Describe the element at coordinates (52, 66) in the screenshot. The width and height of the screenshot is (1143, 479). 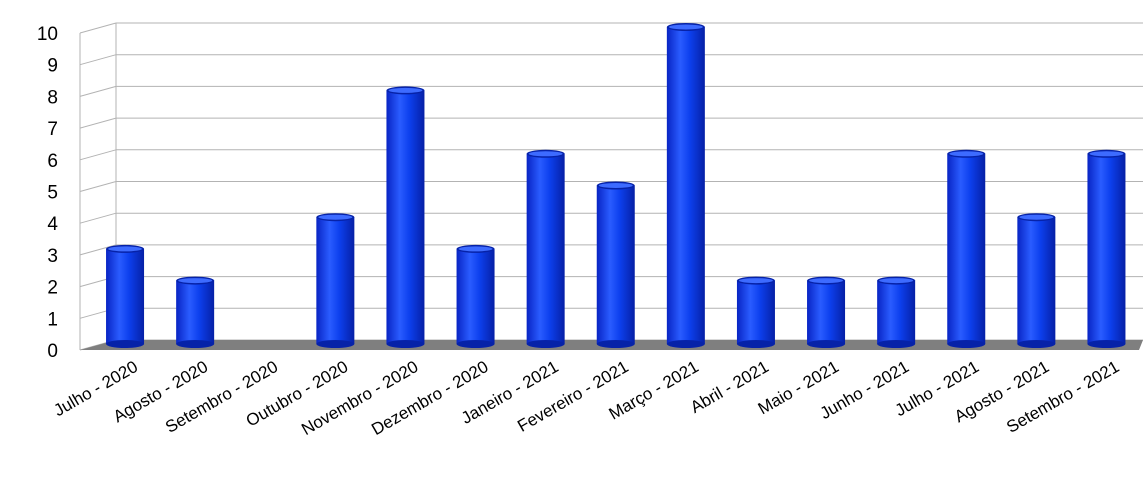
I see `y-tick-label: 9` at that location.